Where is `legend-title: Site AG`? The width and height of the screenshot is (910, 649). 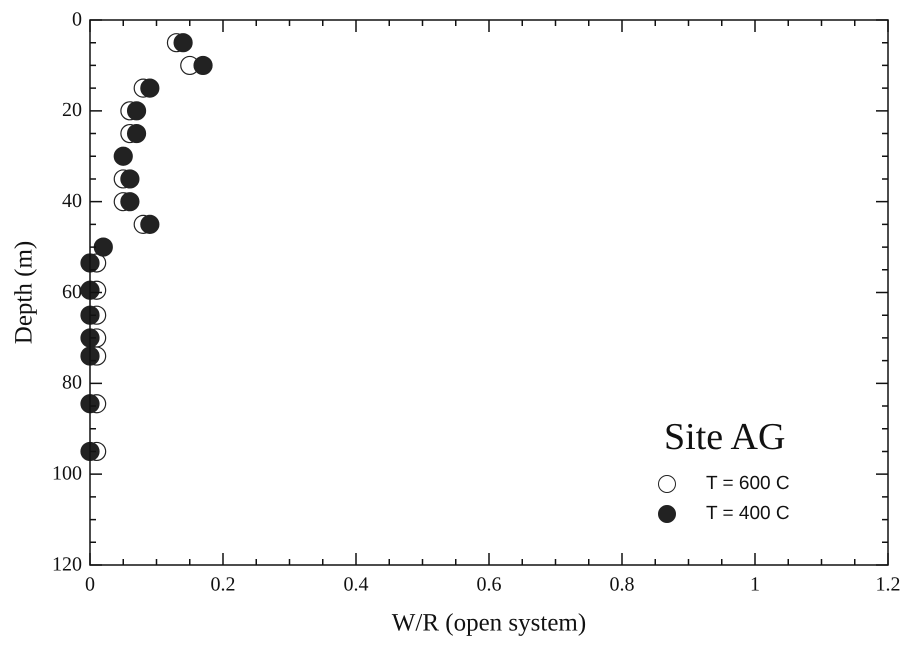 legend-title: Site AG is located at coordinates (725, 437).